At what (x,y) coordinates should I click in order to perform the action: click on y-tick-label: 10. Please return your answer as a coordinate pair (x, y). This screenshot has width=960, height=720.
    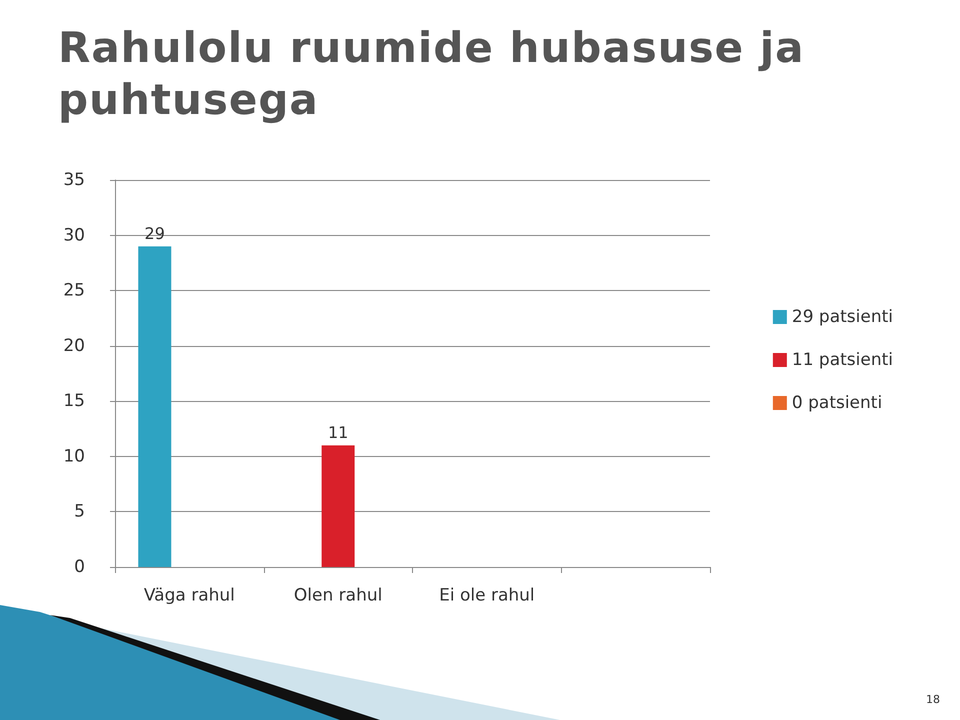
    Looking at the image, I should click on (74, 456).